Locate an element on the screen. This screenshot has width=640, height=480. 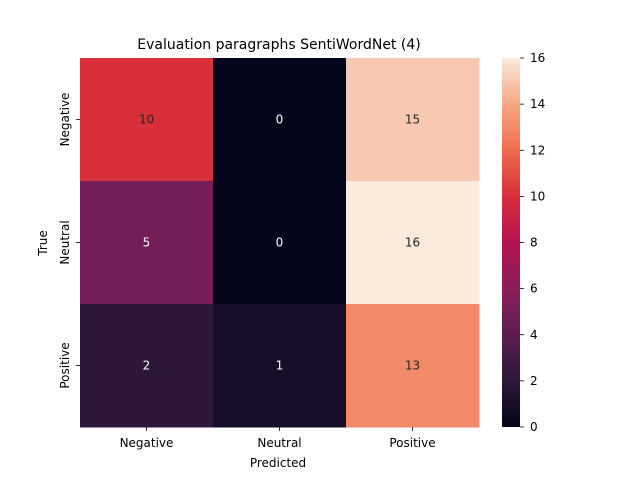
colorbar is located at coordinates (511, 242).